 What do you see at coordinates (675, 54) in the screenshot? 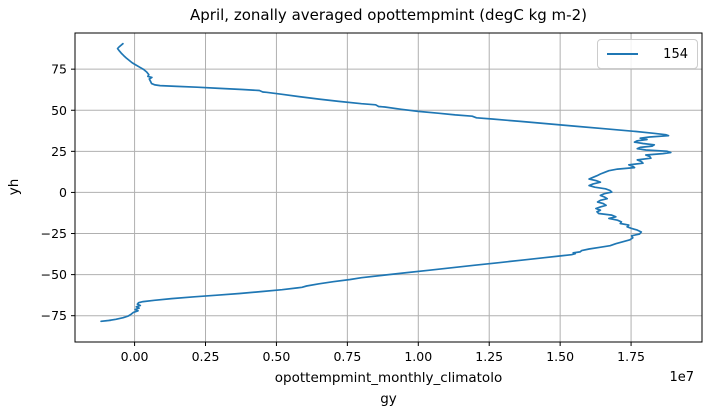
I see `legend-entry-label: 154` at bounding box center [675, 54].